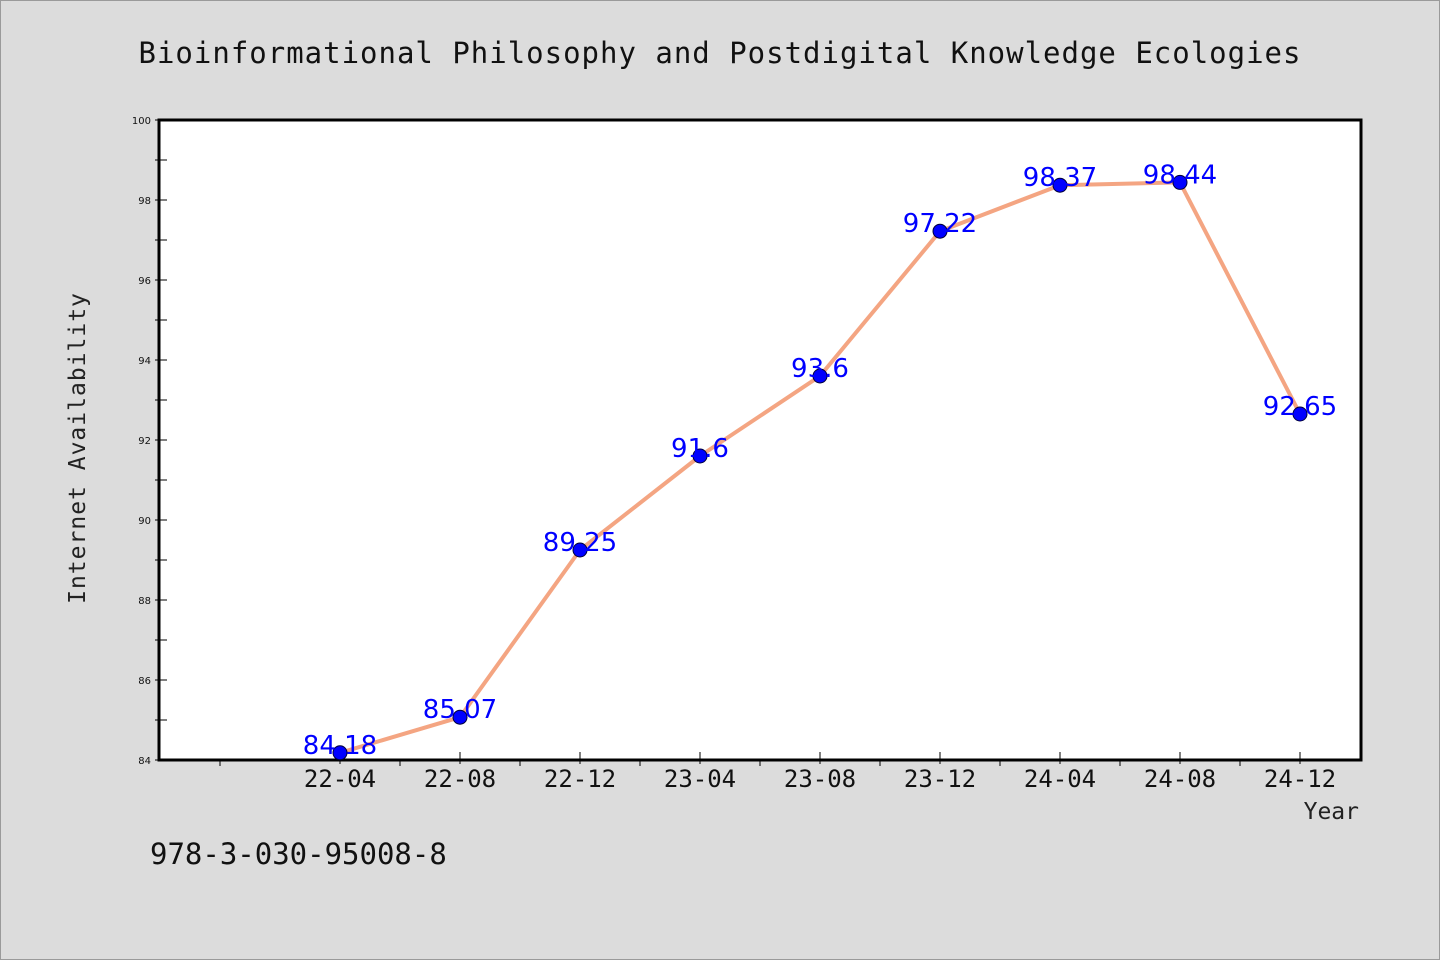  Describe the element at coordinates (144, 761) in the screenshot. I see `y-tick-label: 84` at that location.